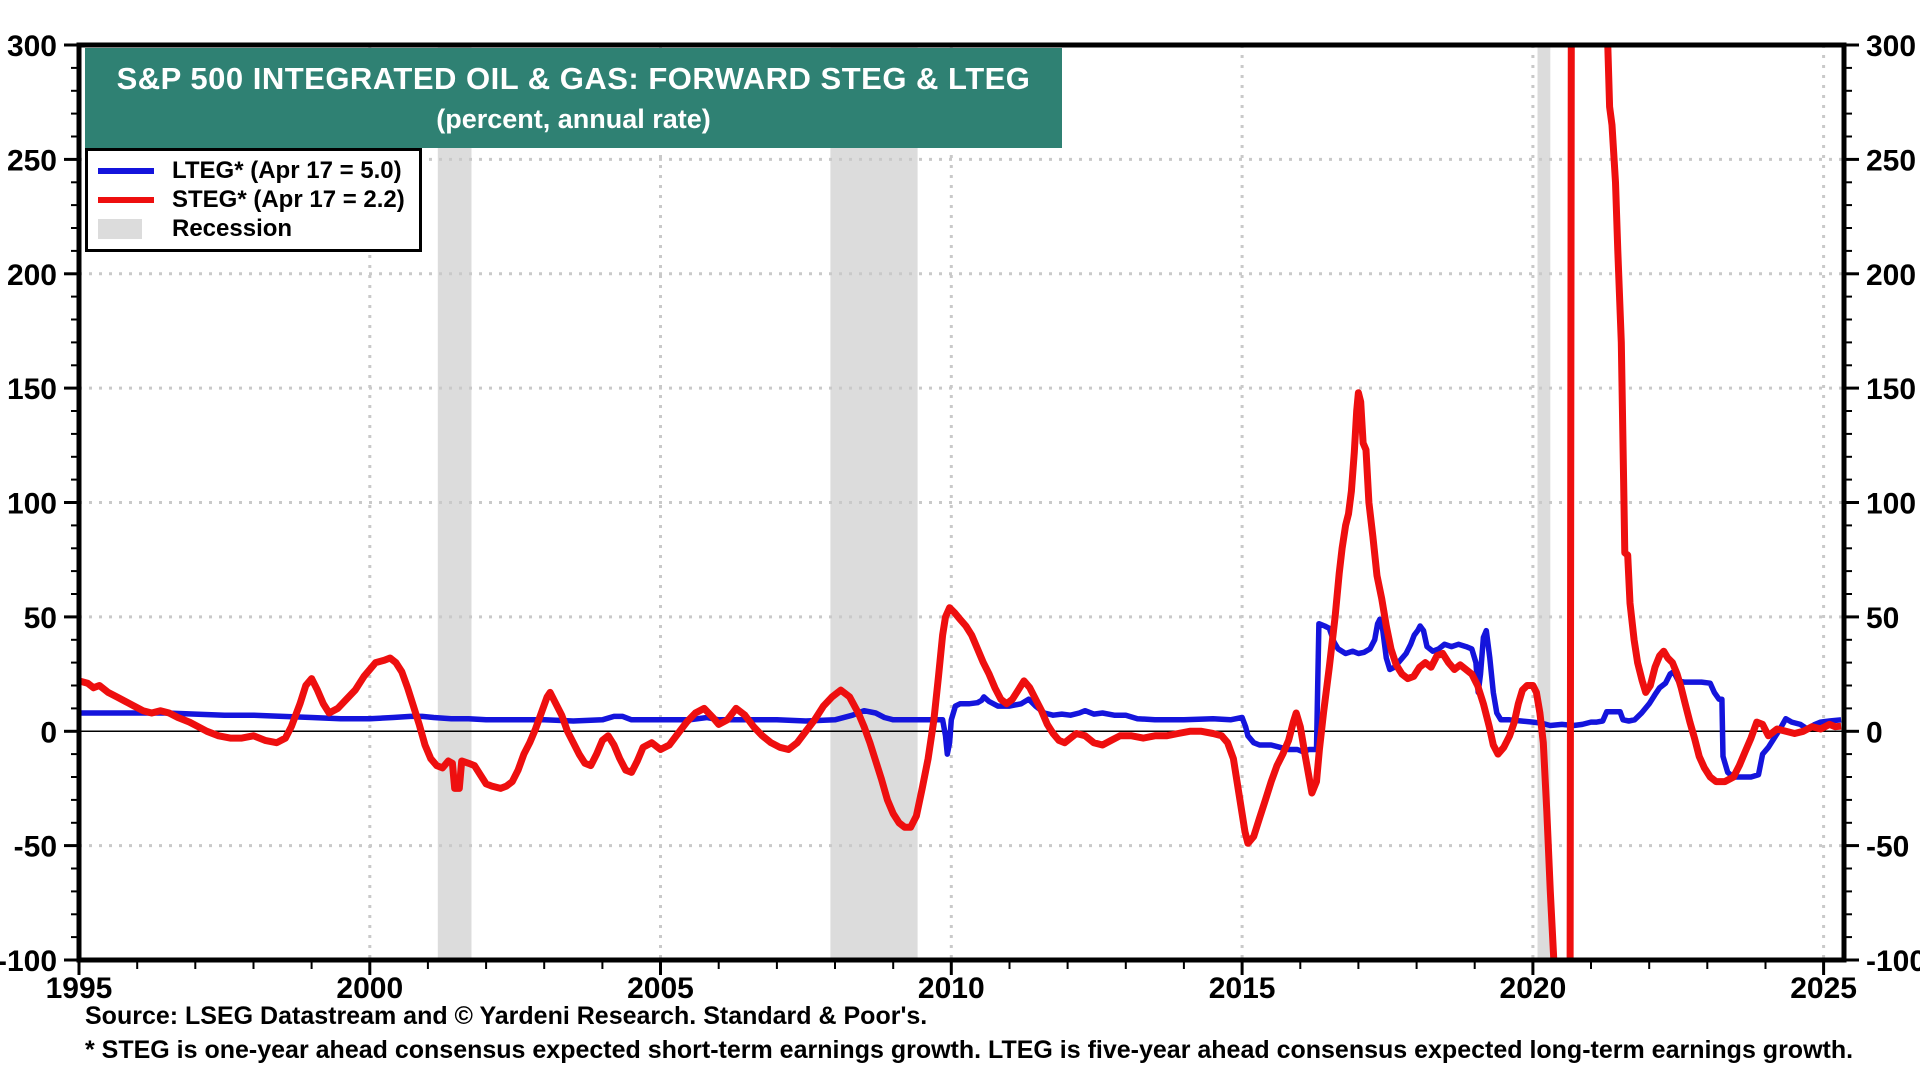 Image resolution: width=1920 pixels, height=1080 pixels. I want to click on lteg-line-swatch-icon, so click(126, 171).